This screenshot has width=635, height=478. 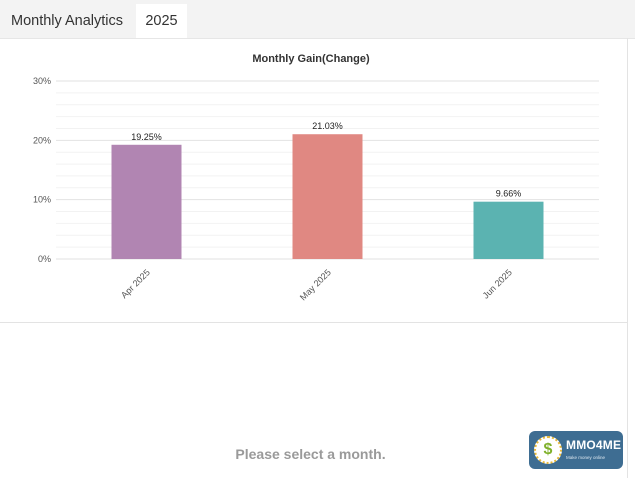 What do you see at coordinates (42, 81) in the screenshot?
I see `y-tick-label: 30%` at bounding box center [42, 81].